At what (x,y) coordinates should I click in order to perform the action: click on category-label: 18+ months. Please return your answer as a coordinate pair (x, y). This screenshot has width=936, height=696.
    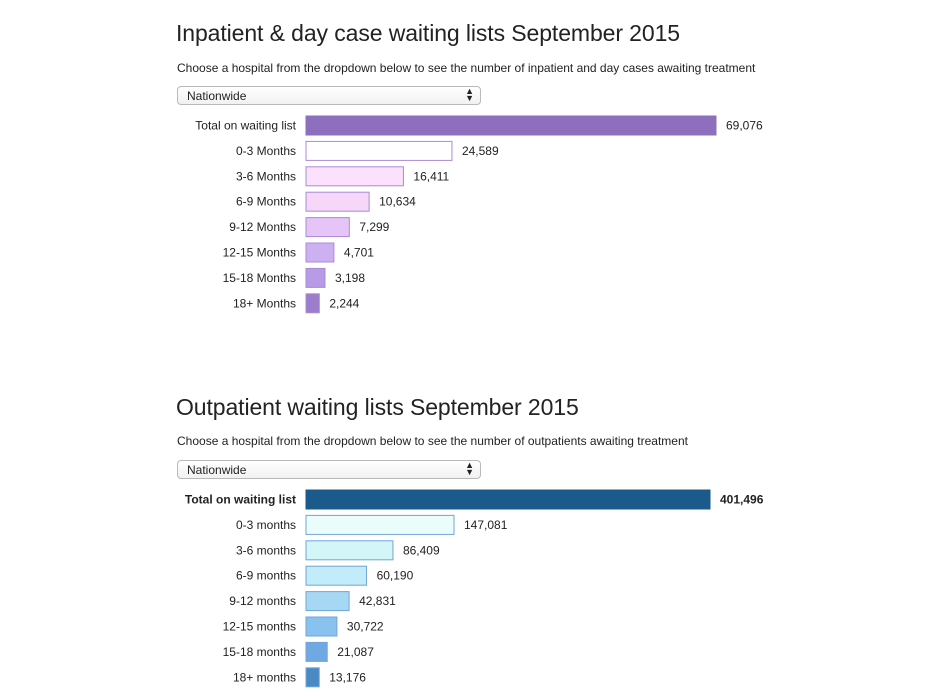
    Looking at the image, I should click on (264, 677).